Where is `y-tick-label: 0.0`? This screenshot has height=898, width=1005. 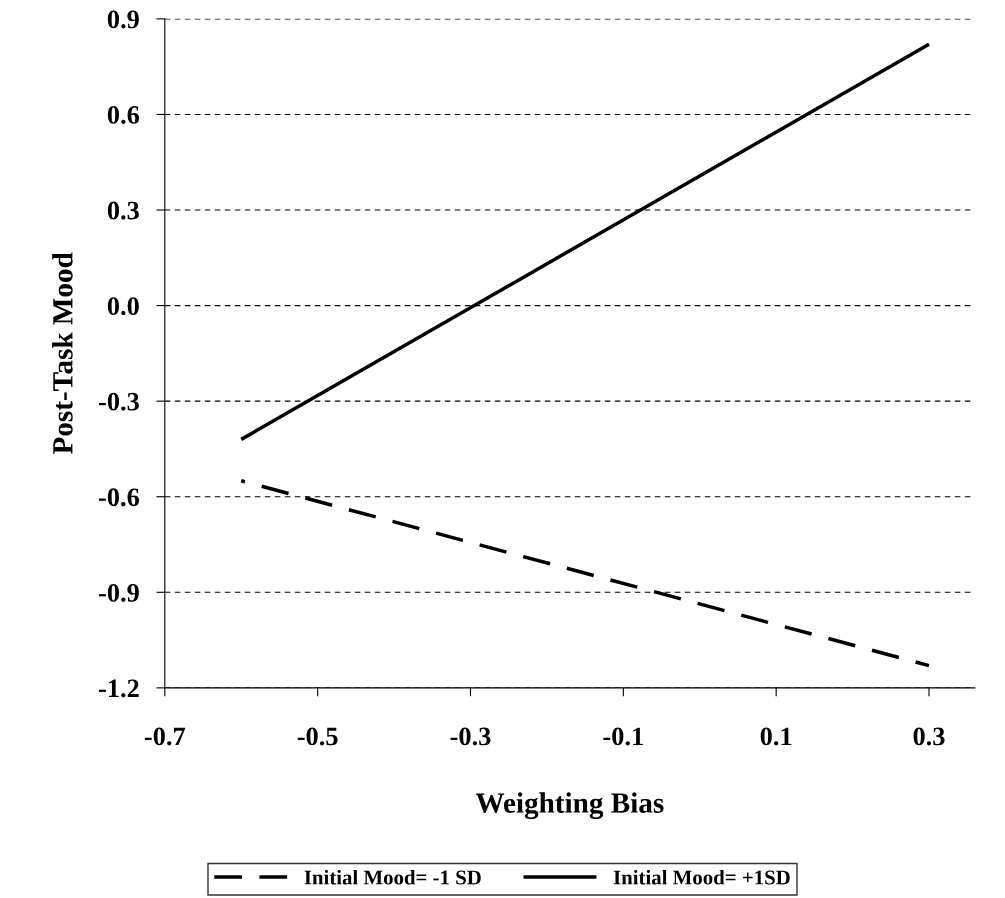 y-tick-label: 0.0 is located at coordinates (123, 306).